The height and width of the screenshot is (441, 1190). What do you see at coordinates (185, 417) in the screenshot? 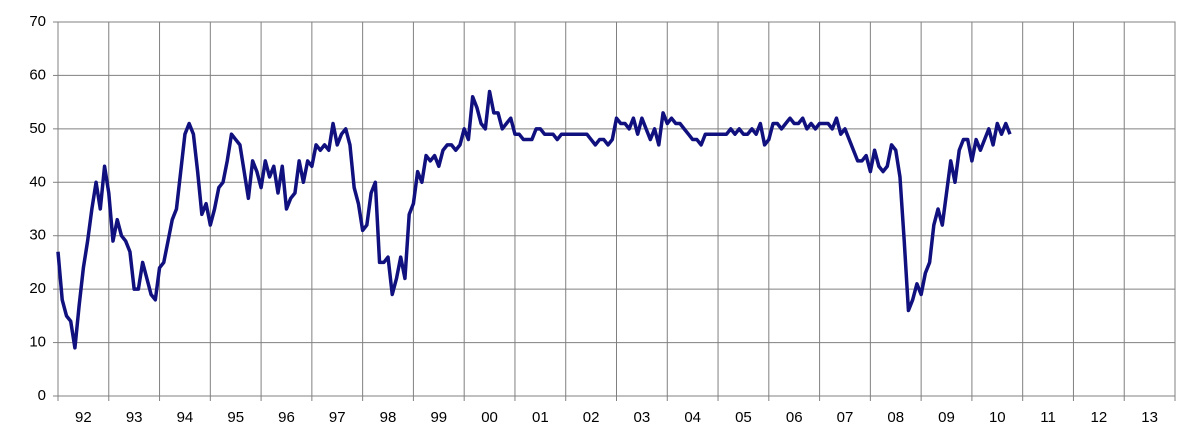
I see `x-tick-label: 94` at bounding box center [185, 417].